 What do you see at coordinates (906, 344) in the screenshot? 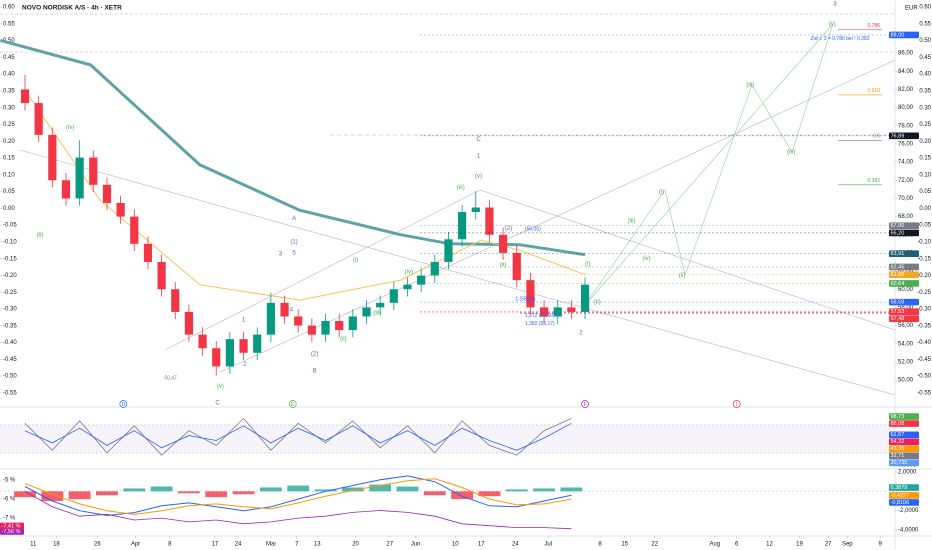
I see `y-tick-label: 54,00` at bounding box center [906, 344].